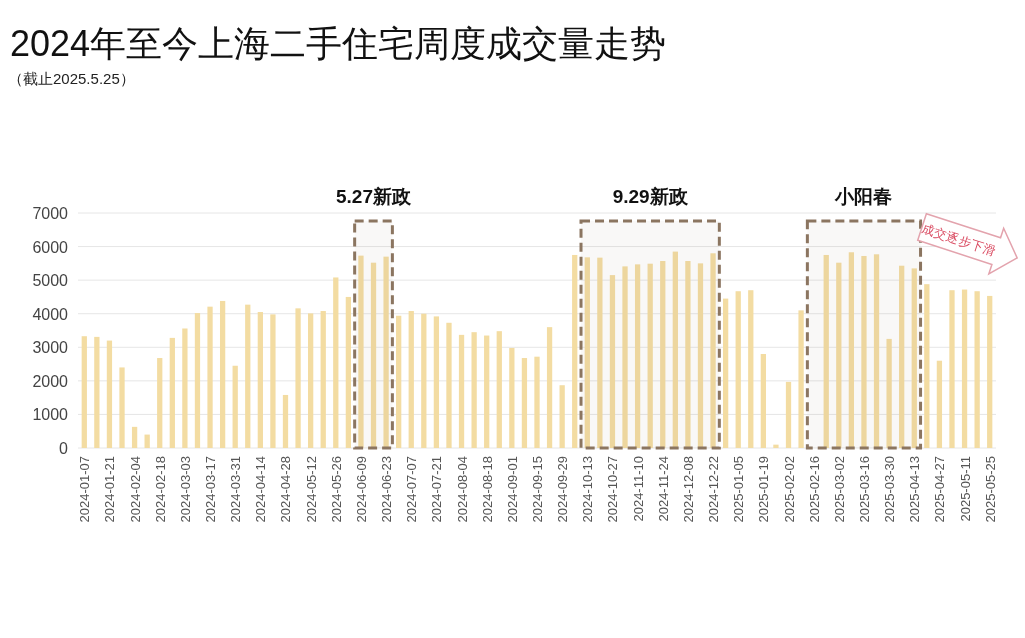  Describe the element at coordinates (638, 489) in the screenshot. I see `x-tick-label: 2024-11-10` at that location.